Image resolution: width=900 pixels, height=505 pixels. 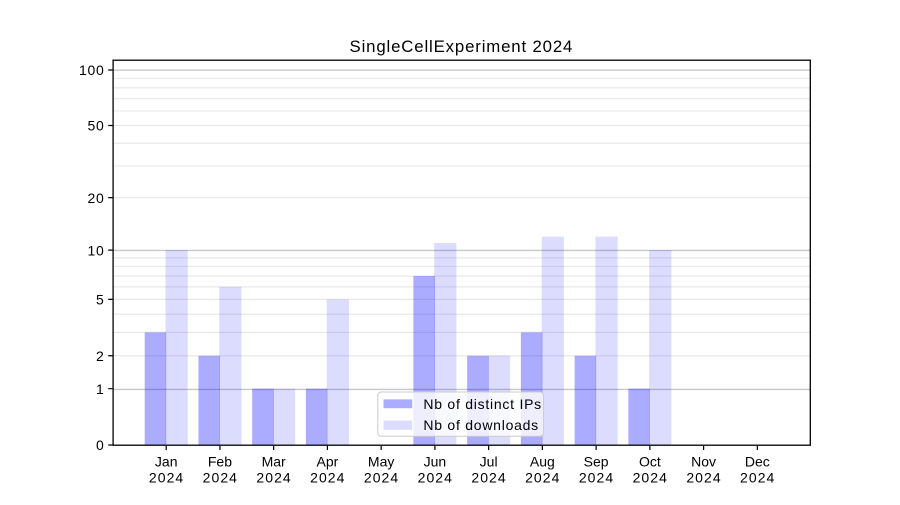 What do you see at coordinates (482, 404) in the screenshot?
I see `svg-text: Nb of distinct IPs` at bounding box center [482, 404].